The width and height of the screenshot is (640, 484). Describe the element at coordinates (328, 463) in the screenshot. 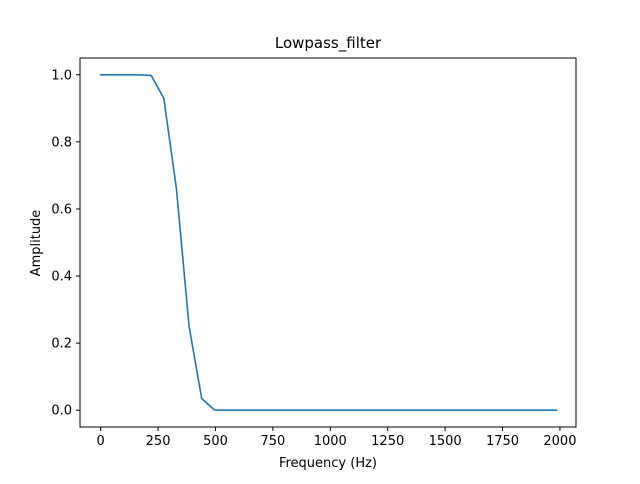

I see `x-axis-label: Frequency (Hz)` at that location.